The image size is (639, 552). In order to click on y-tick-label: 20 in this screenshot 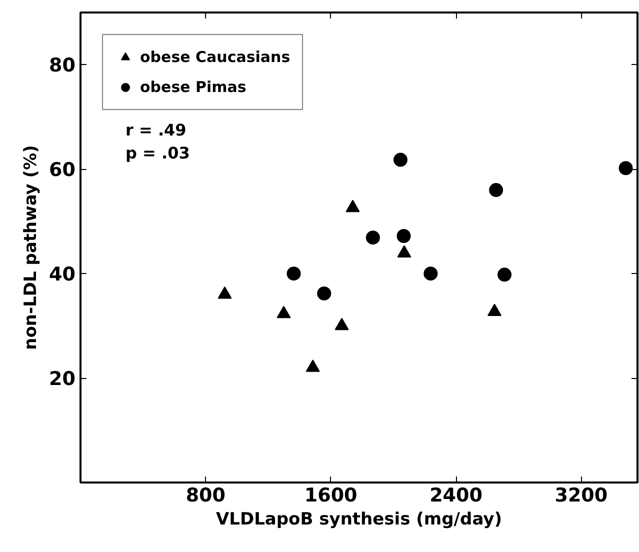, I will do `click(62, 379)`.